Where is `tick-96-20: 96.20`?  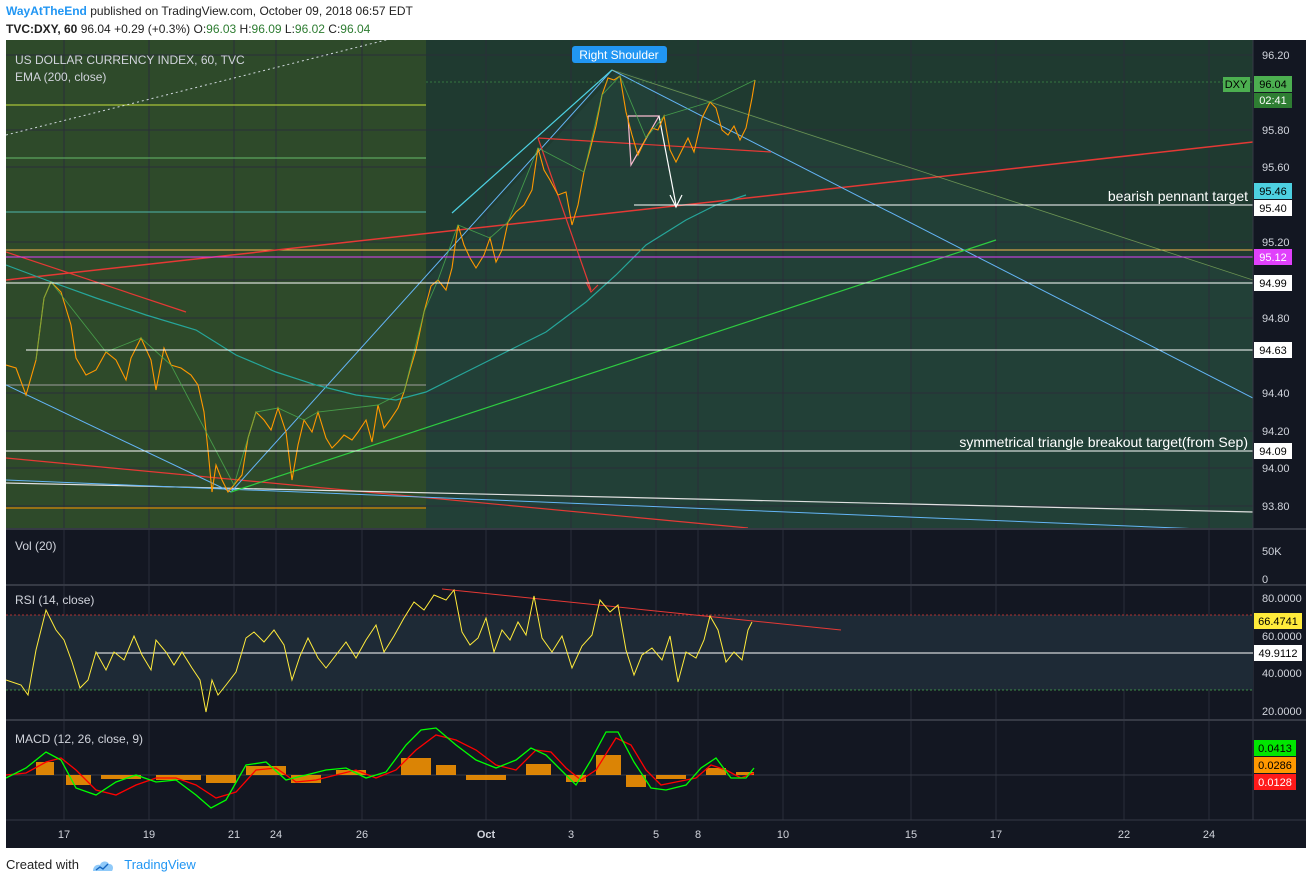
tick-96-20: 96.20 is located at coordinates (1276, 56).